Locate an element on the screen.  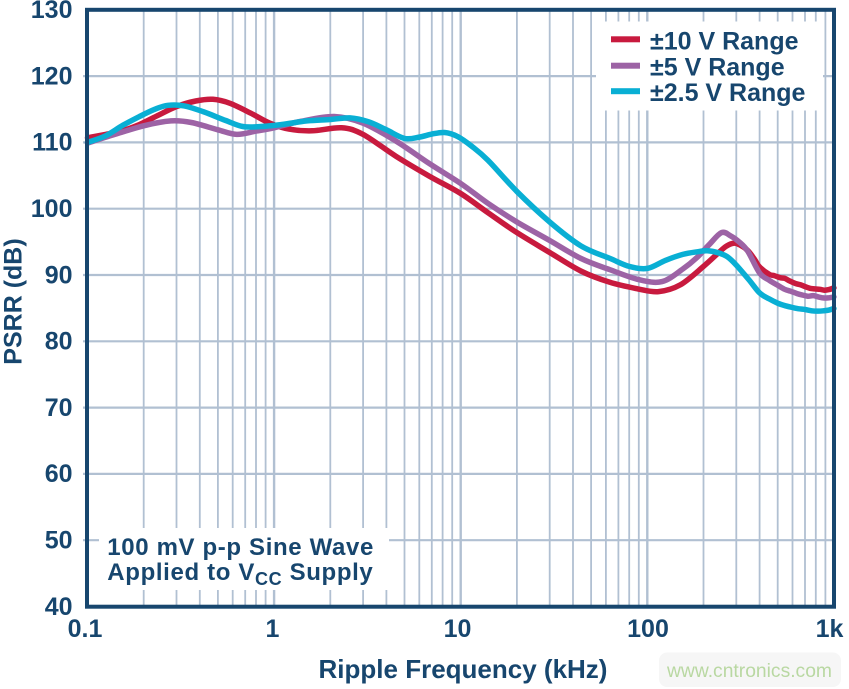
svg-text: 90 is located at coordinates (59, 275).